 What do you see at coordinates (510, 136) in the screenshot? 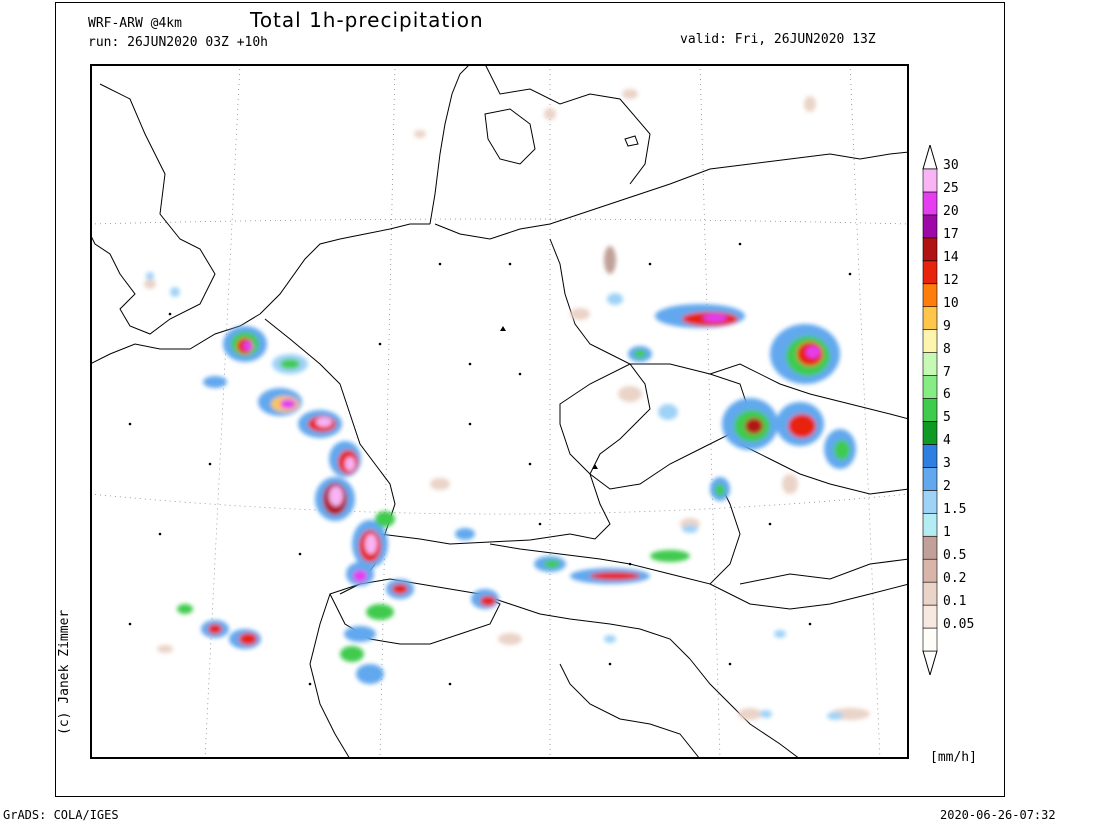
I see `denmark-islands` at bounding box center [510, 136].